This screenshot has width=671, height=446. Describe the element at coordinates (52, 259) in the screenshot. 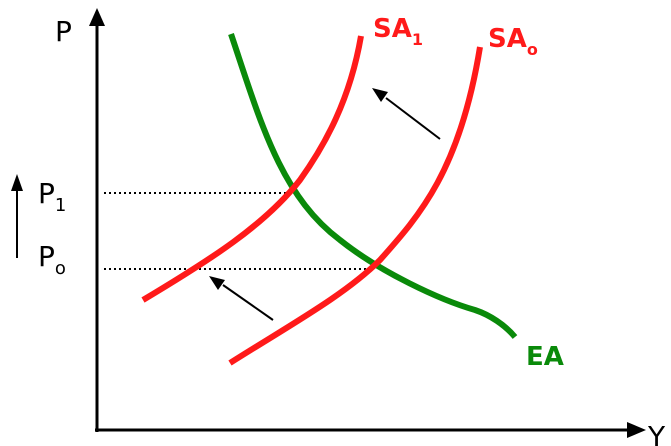

I see `price-level-p0-label: Po` at that location.